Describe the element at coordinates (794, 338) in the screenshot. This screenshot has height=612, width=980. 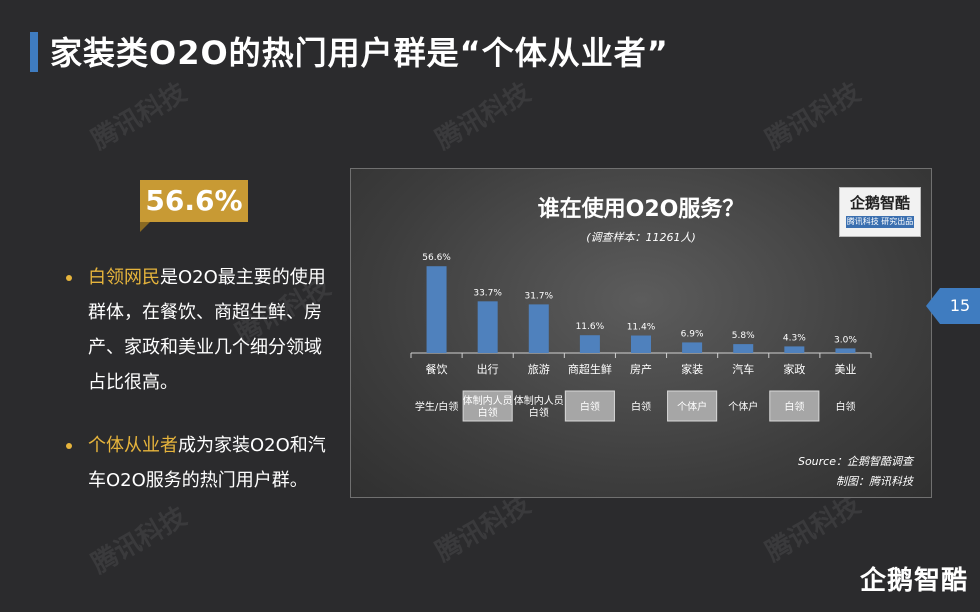
I see `data-label: 4.3%` at that location.